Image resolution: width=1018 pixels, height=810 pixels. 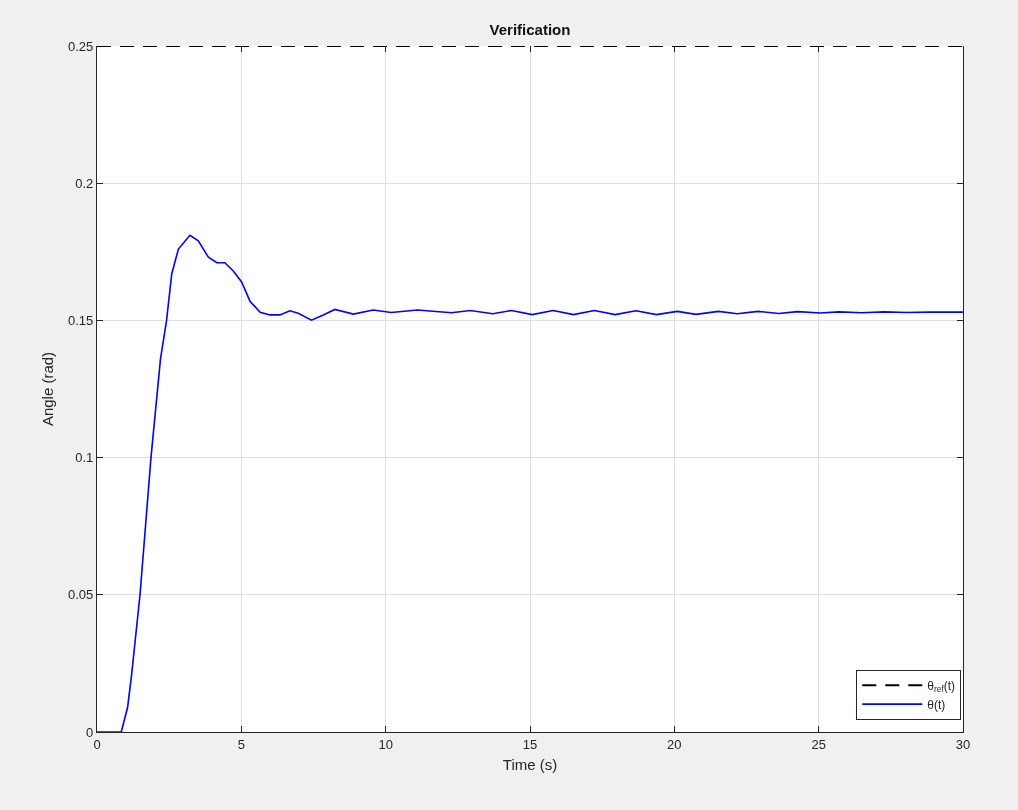 I want to click on x-tick-label: 20, so click(x=674, y=744).